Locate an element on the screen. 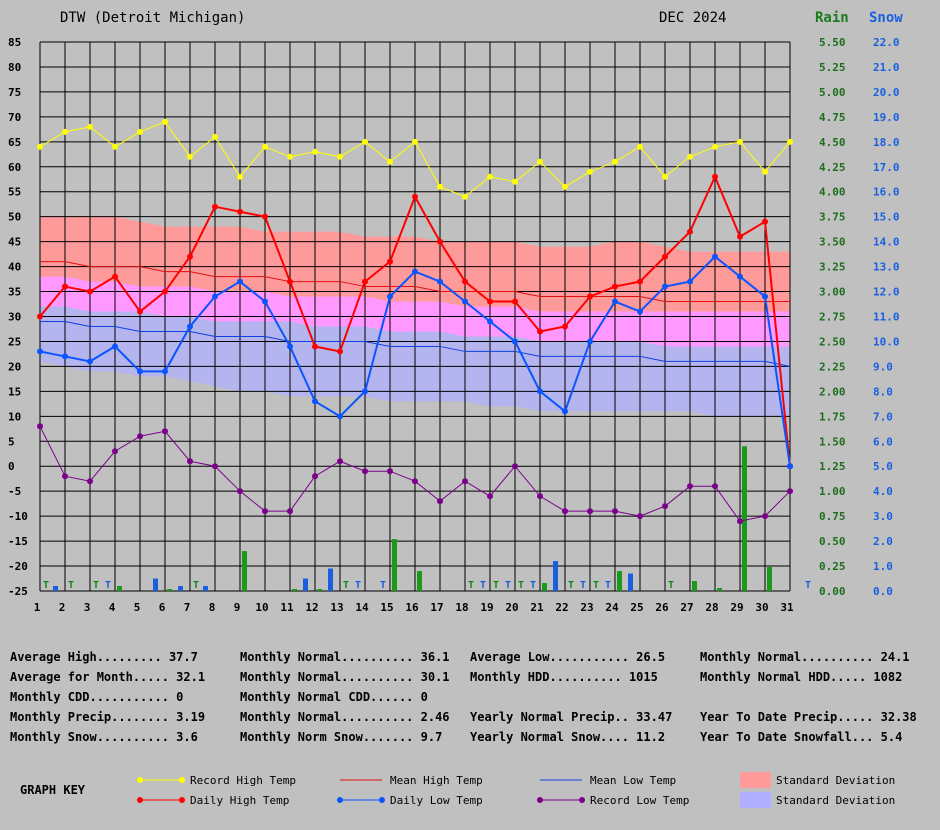  key-label: Mean High Temp is located at coordinates (436, 780).